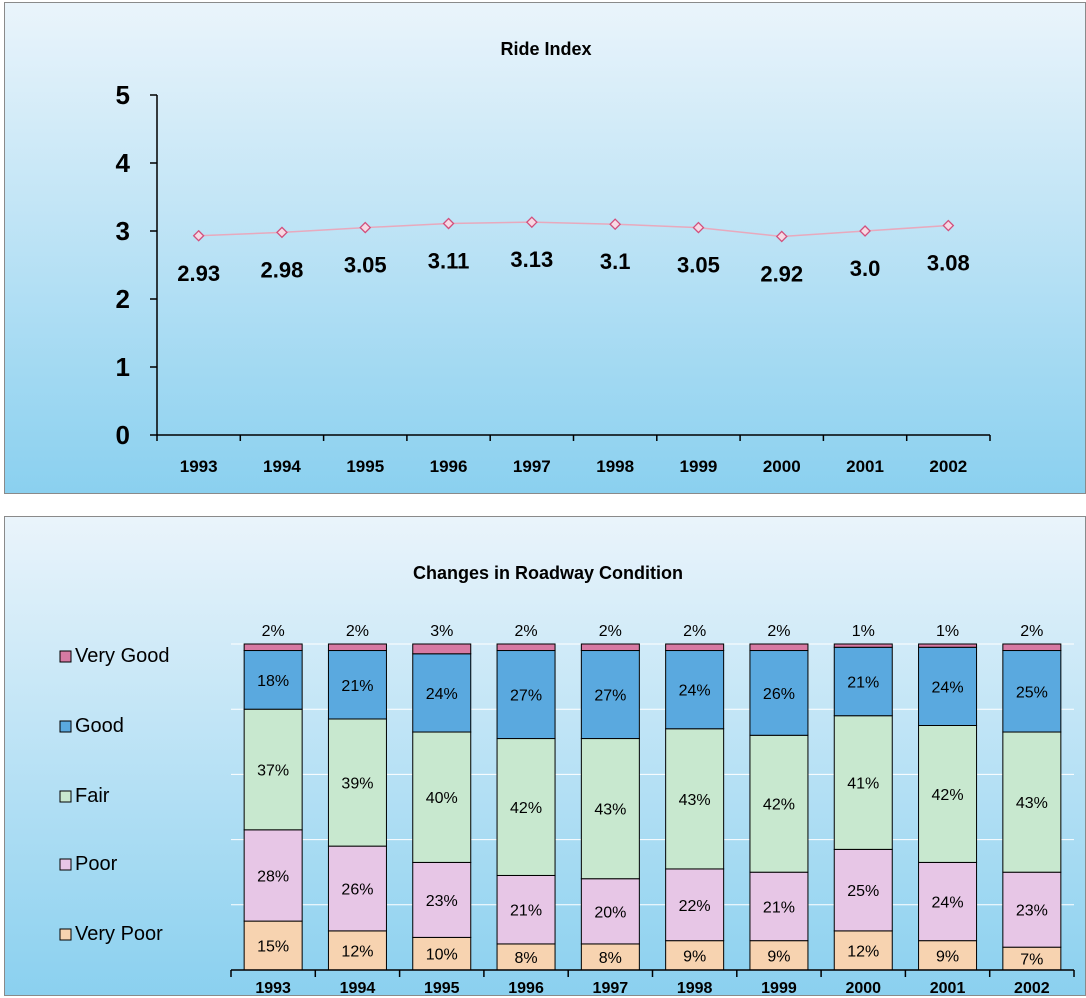 The image size is (1086, 998). I want to click on segment-label: 10%, so click(442, 955).